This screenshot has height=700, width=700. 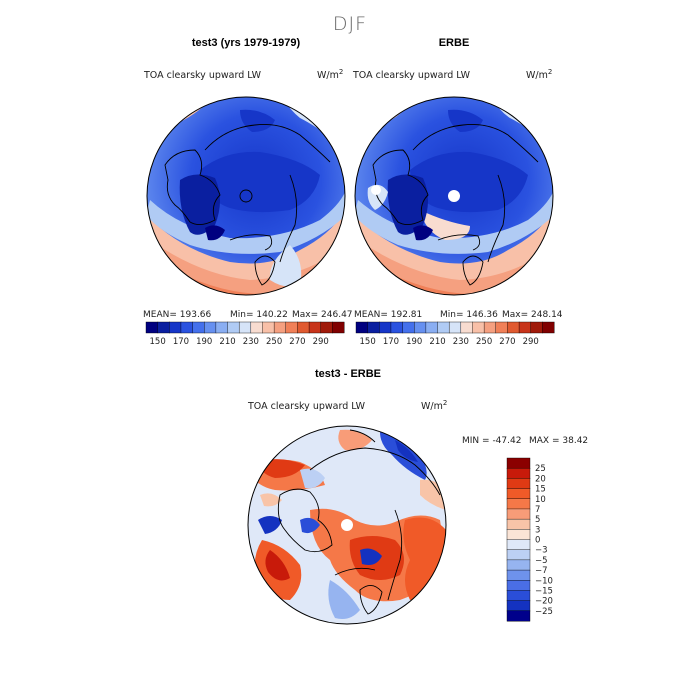 What do you see at coordinates (541, 551) in the screenshot?
I see `diff-colorbar-tick-label: −3` at bounding box center [541, 551].